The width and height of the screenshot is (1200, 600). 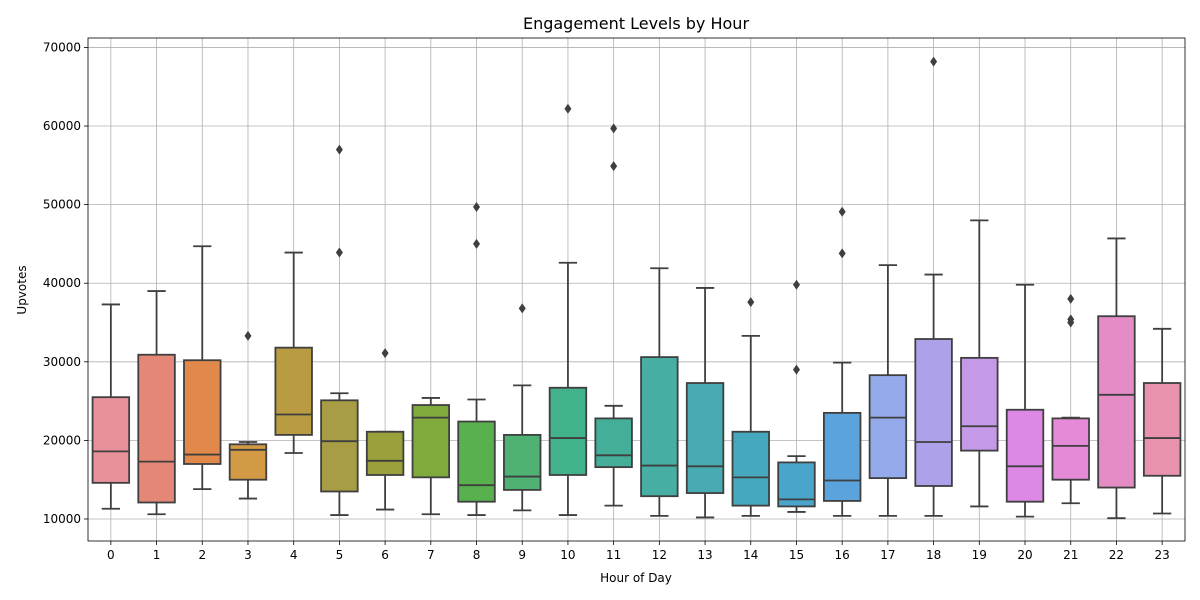 I want to click on x-tick-label: 7, so click(x=431, y=555).